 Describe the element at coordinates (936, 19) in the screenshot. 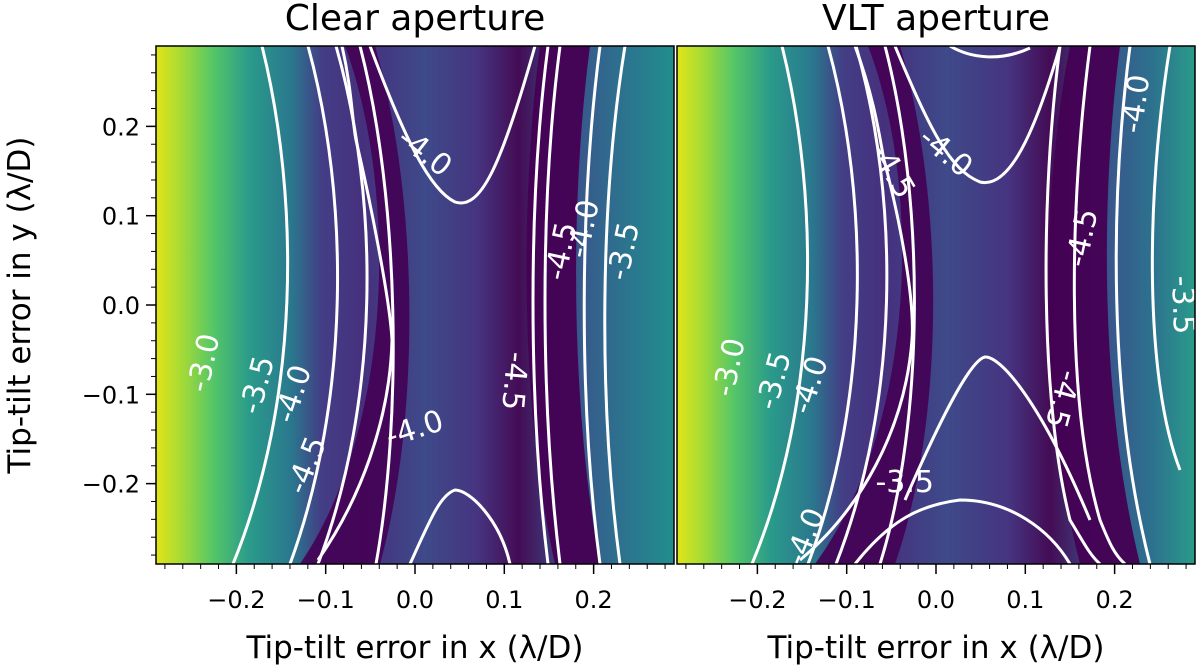

I see `panel-title: VLT aperture` at that location.